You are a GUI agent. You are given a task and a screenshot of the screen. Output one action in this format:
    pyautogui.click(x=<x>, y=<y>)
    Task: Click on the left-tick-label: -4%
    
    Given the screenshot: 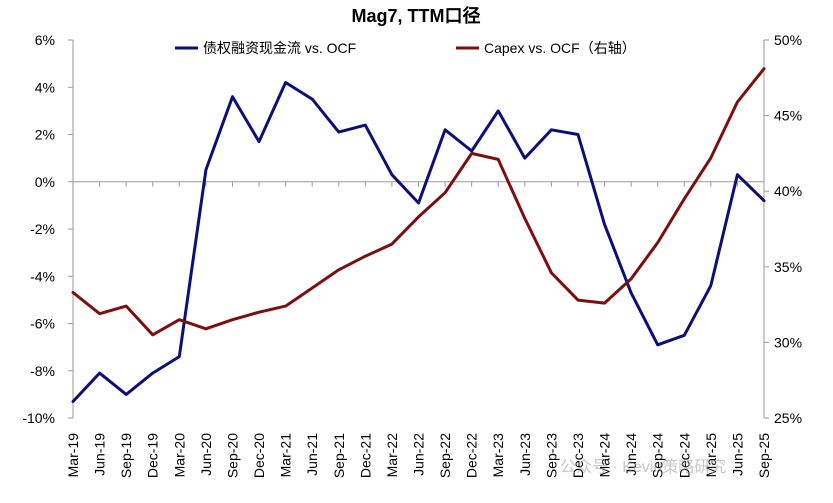 What is the action you would take?
    pyautogui.click(x=42, y=276)
    